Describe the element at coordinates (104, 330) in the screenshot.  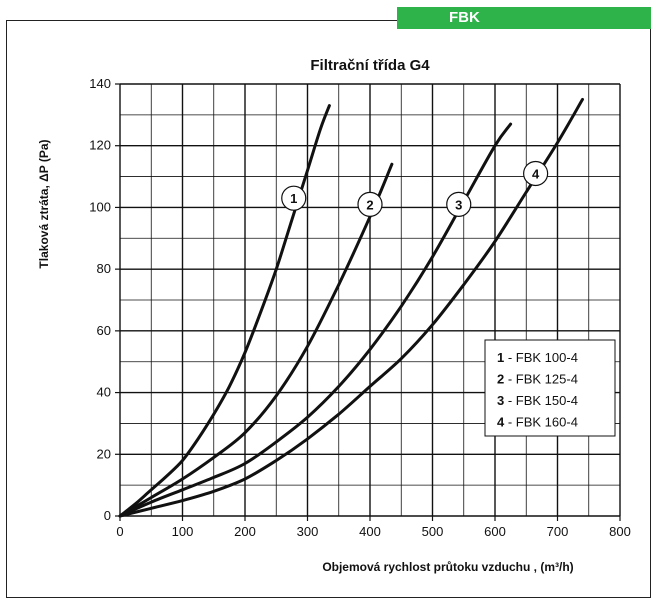
I see `y-tick-label: 60` at that location.